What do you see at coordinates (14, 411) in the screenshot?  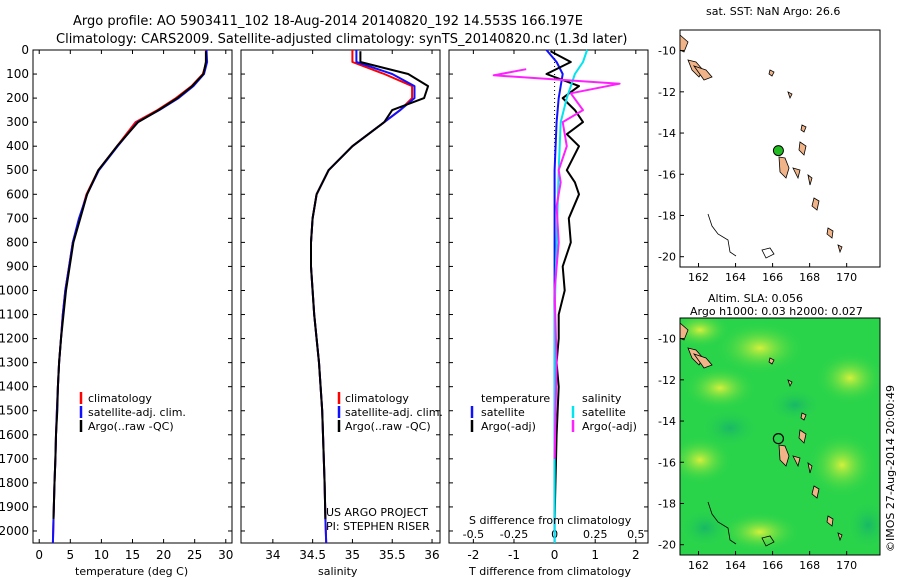 I see `y-tick-label: 1500` at bounding box center [14, 411].